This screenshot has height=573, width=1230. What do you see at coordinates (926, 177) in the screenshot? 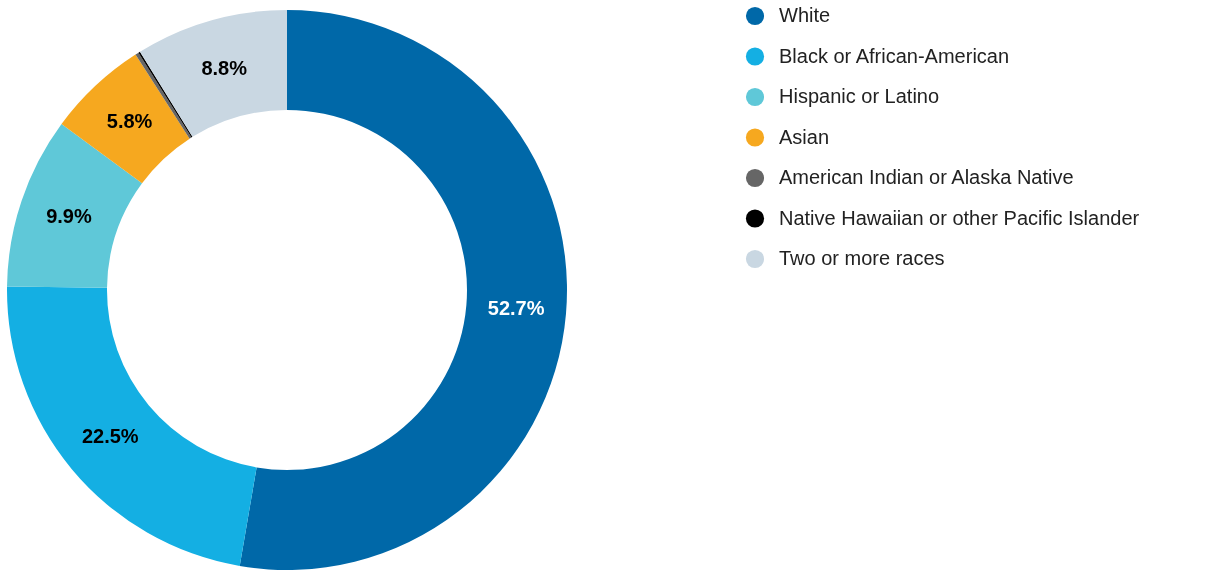
I see `legend-label: American Indian or Alaska Native` at bounding box center [926, 177].